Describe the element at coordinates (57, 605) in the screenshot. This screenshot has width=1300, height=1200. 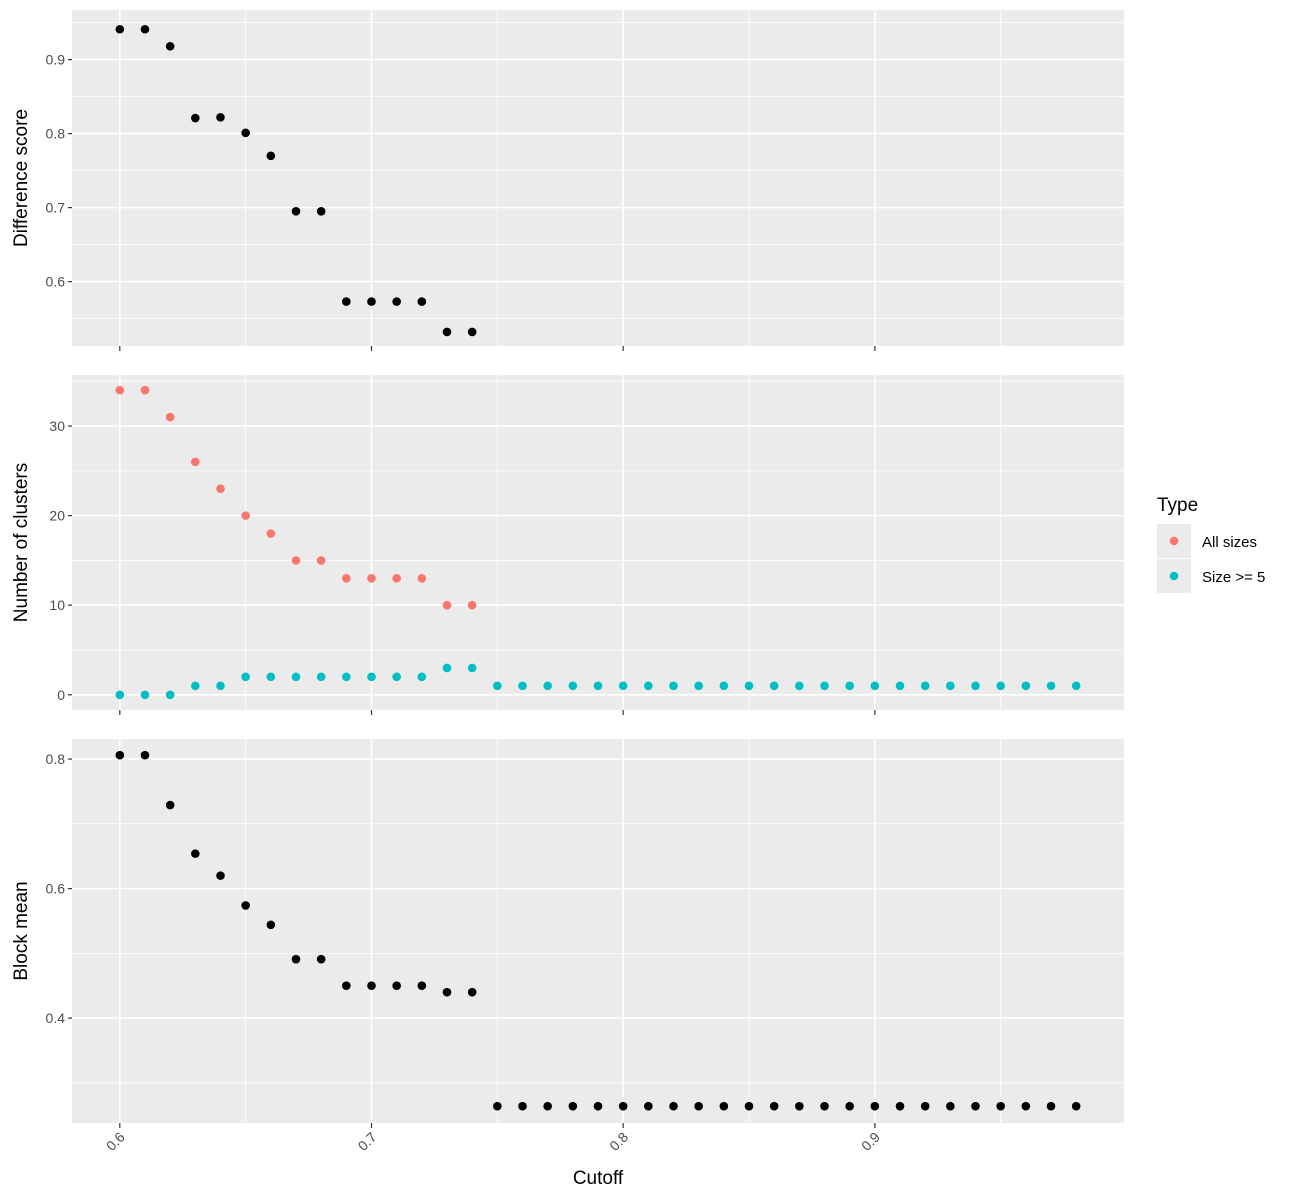
I see `y-tick-label: 10` at that location.